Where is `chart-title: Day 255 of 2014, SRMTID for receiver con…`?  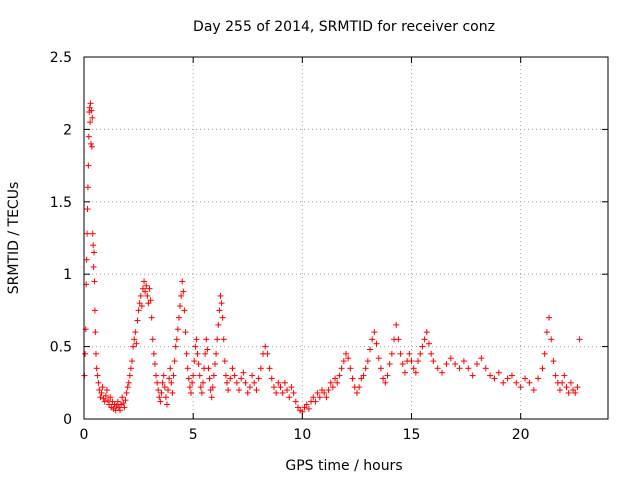
chart-title: Day 255 of 2014, SRMTID for receiver con… is located at coordinates (344, 27).